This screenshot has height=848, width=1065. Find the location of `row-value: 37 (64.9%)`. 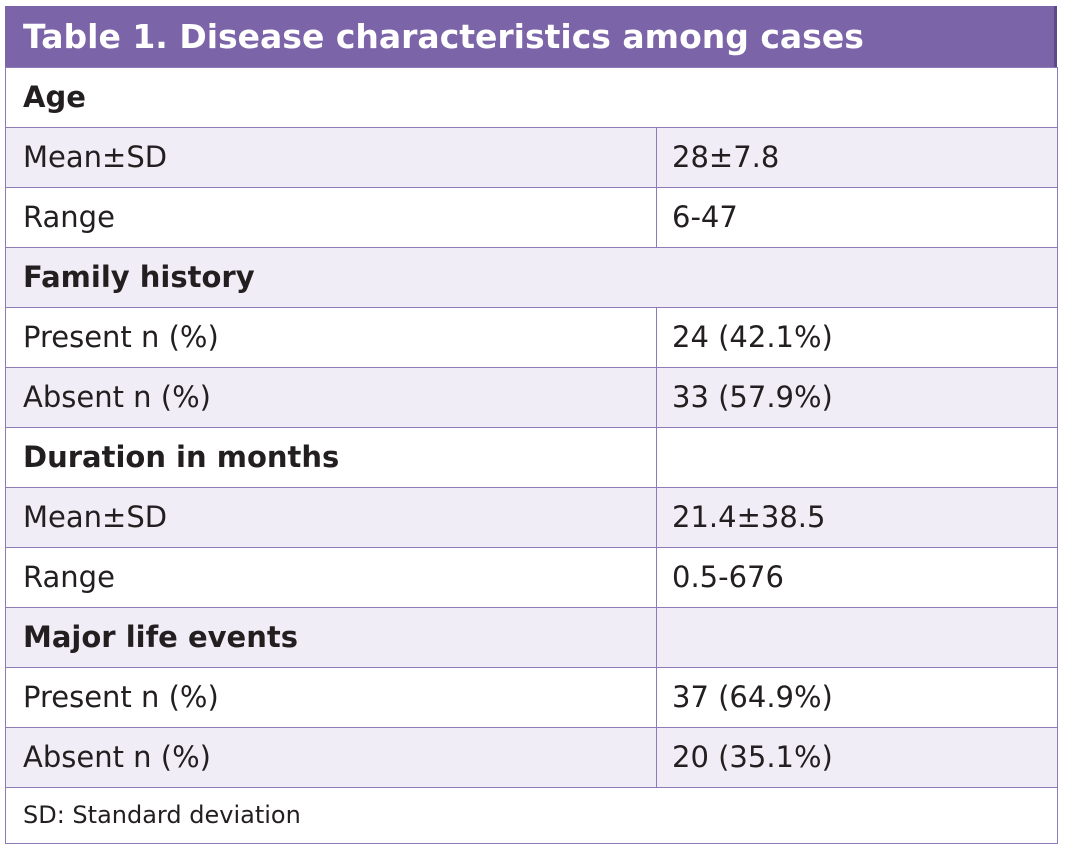

row-value: 37 (64.9%) is located at coordinates (857, 697).